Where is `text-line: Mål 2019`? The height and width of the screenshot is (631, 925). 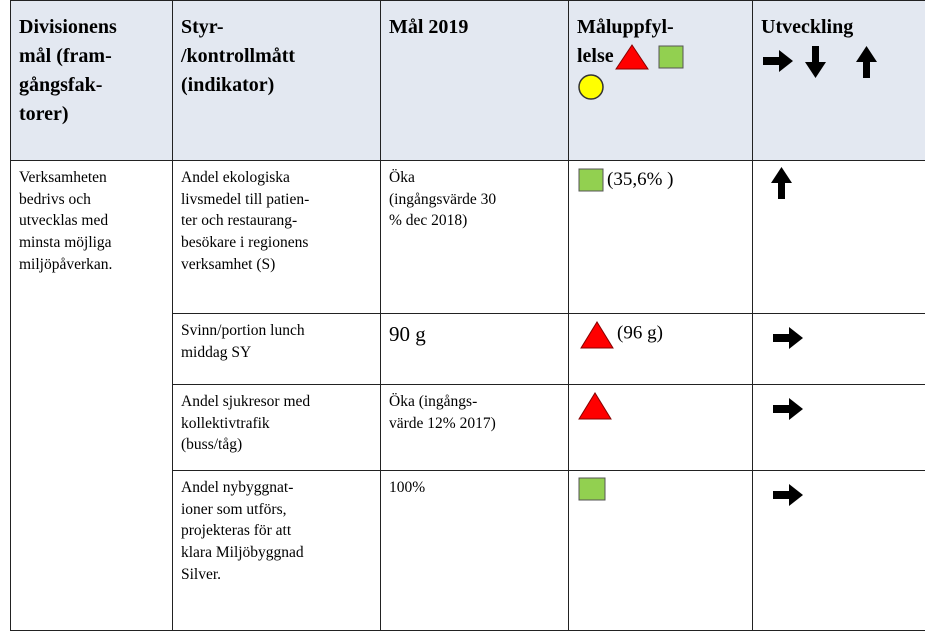 text-line: Mål 2019 is located at coordinates (428, 27).